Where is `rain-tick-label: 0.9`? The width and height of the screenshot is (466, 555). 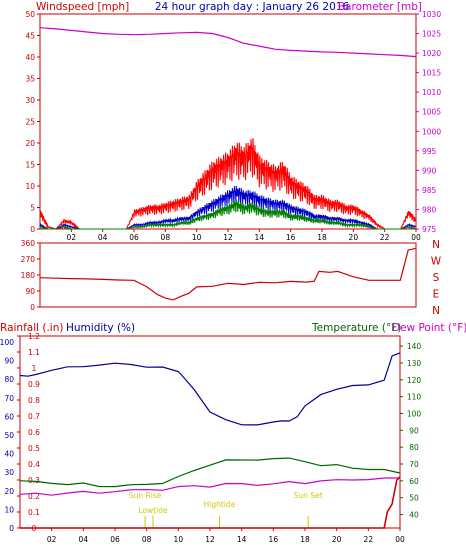
rain-tick-label: 0.9 is located at coordinates (34, 384).